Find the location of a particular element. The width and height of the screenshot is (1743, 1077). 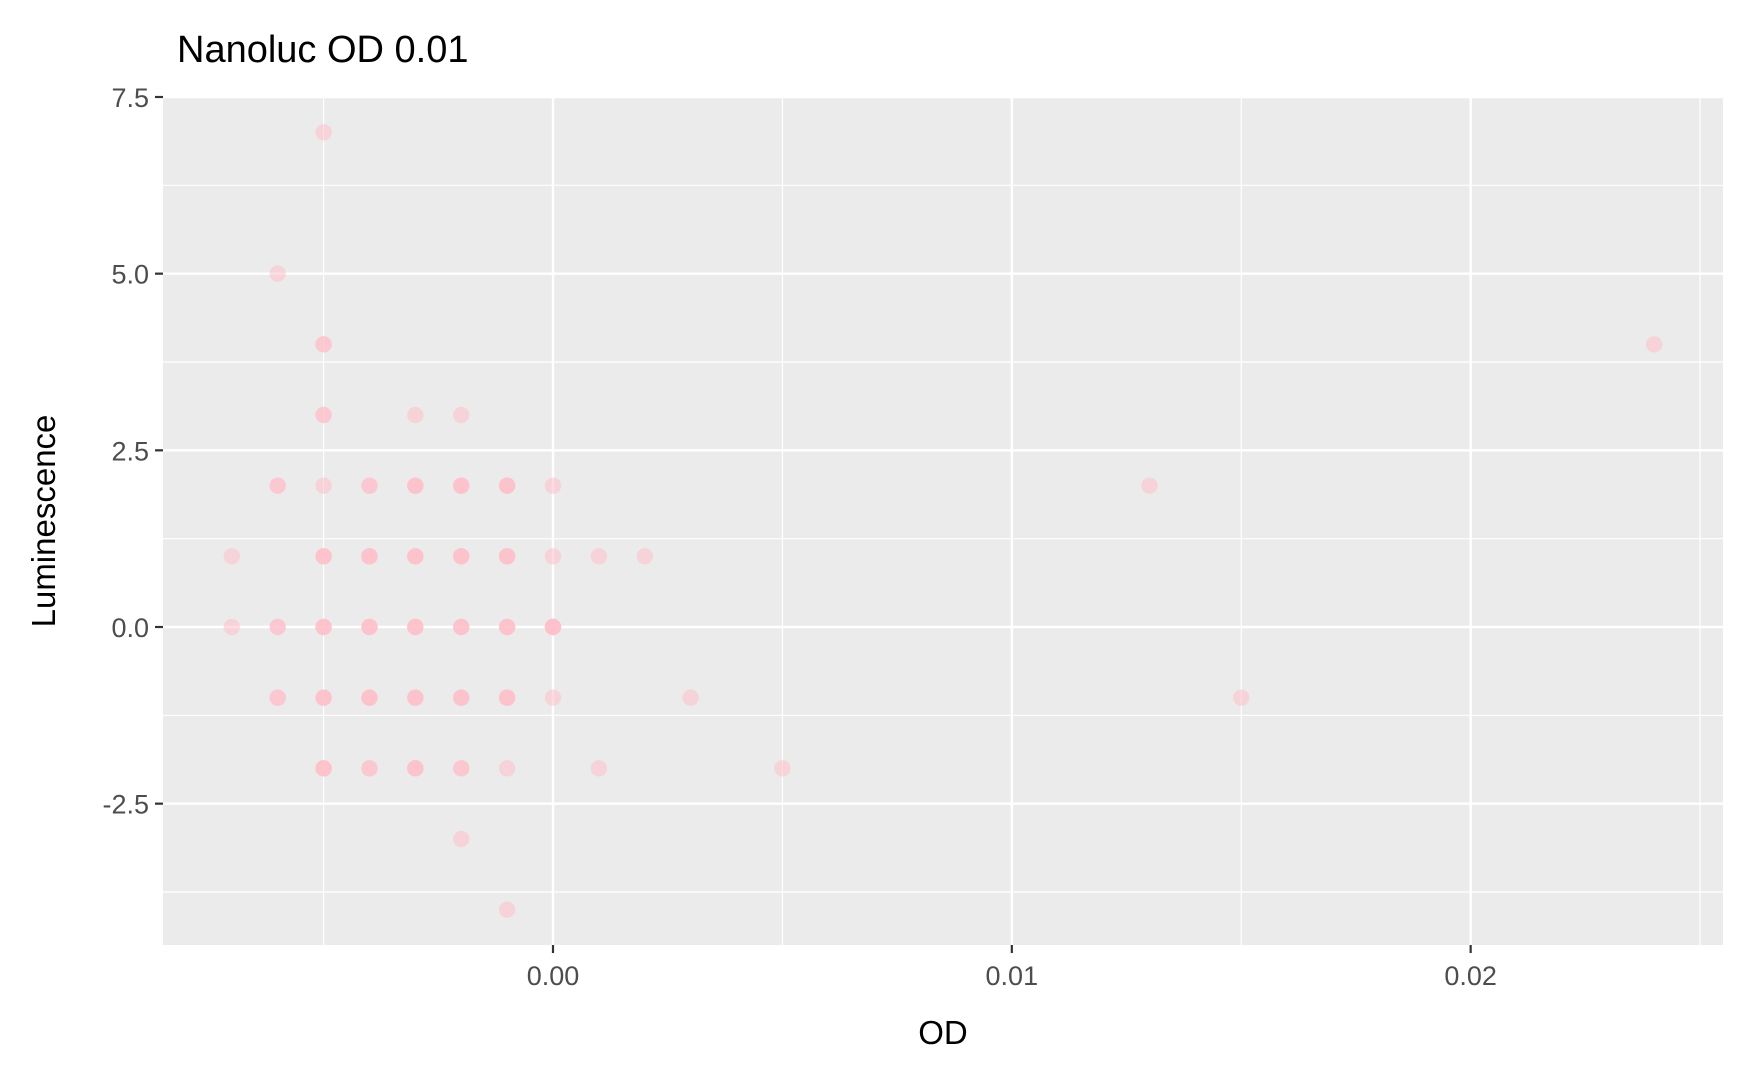

y-tick-label: 2.5 is located at coordinates (130, 451).